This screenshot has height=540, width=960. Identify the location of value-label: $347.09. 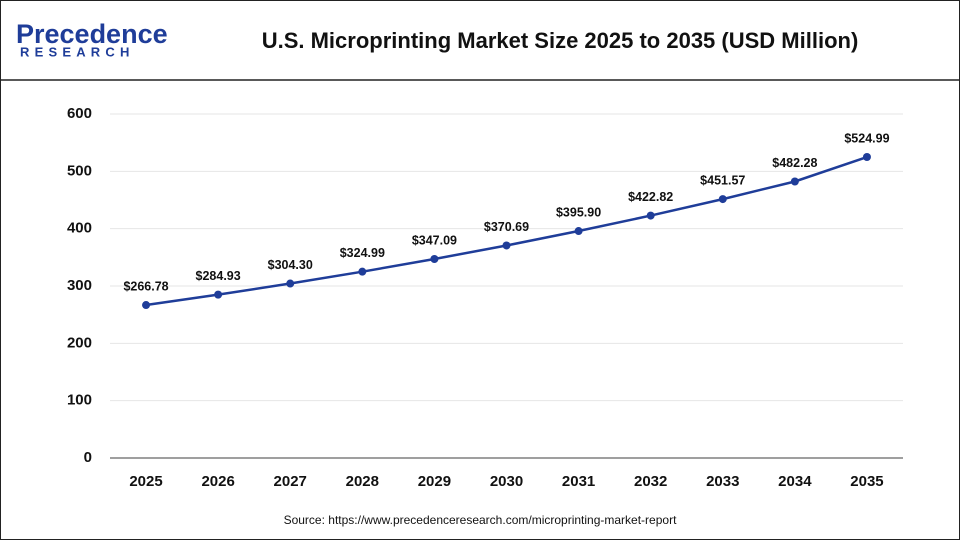
(434, 240).